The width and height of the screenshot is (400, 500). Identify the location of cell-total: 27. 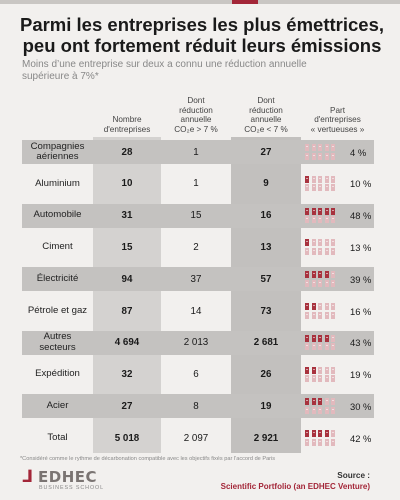
(127, 406).